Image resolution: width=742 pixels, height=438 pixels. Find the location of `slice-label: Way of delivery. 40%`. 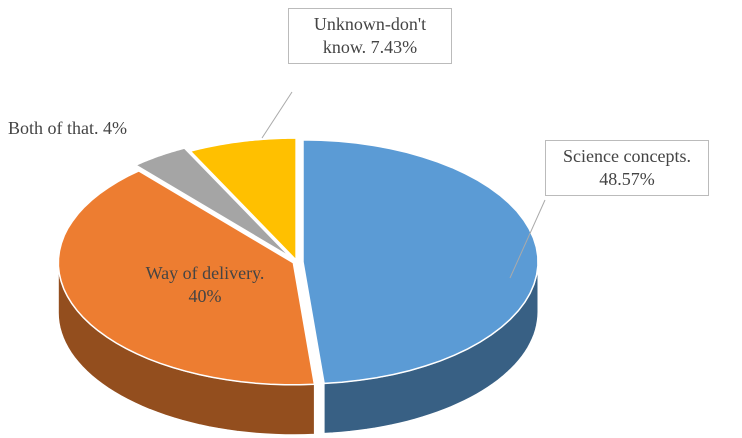

slice-label: Way of delivery. 40% is located at coordinates (205, 285).